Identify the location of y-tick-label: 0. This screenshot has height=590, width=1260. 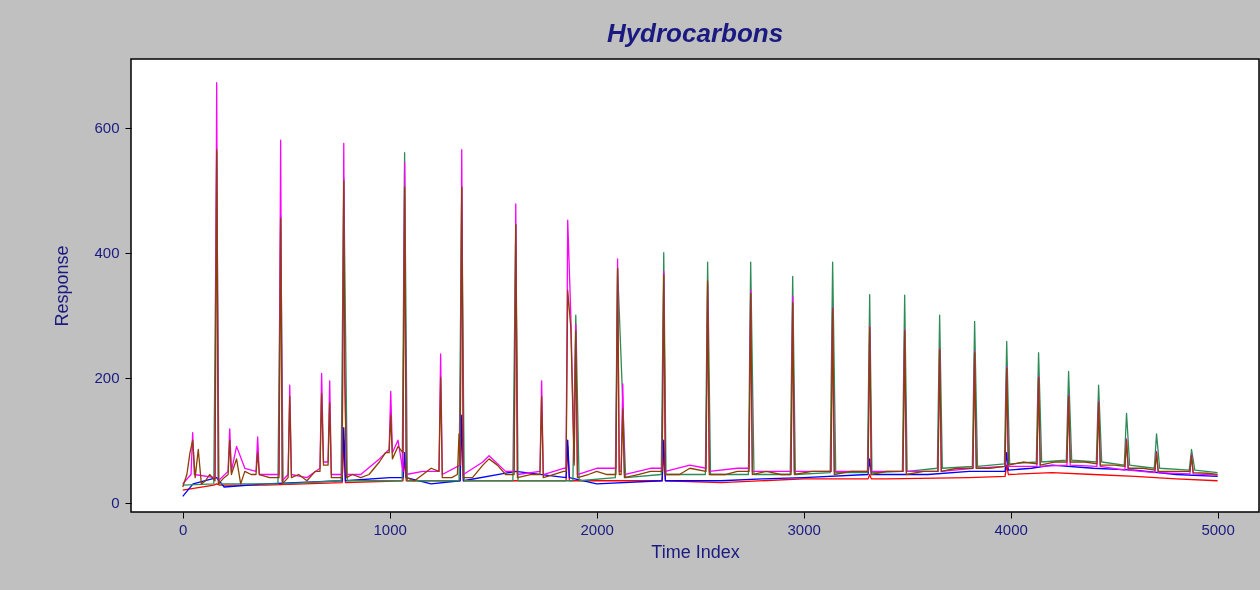
(115, 503).